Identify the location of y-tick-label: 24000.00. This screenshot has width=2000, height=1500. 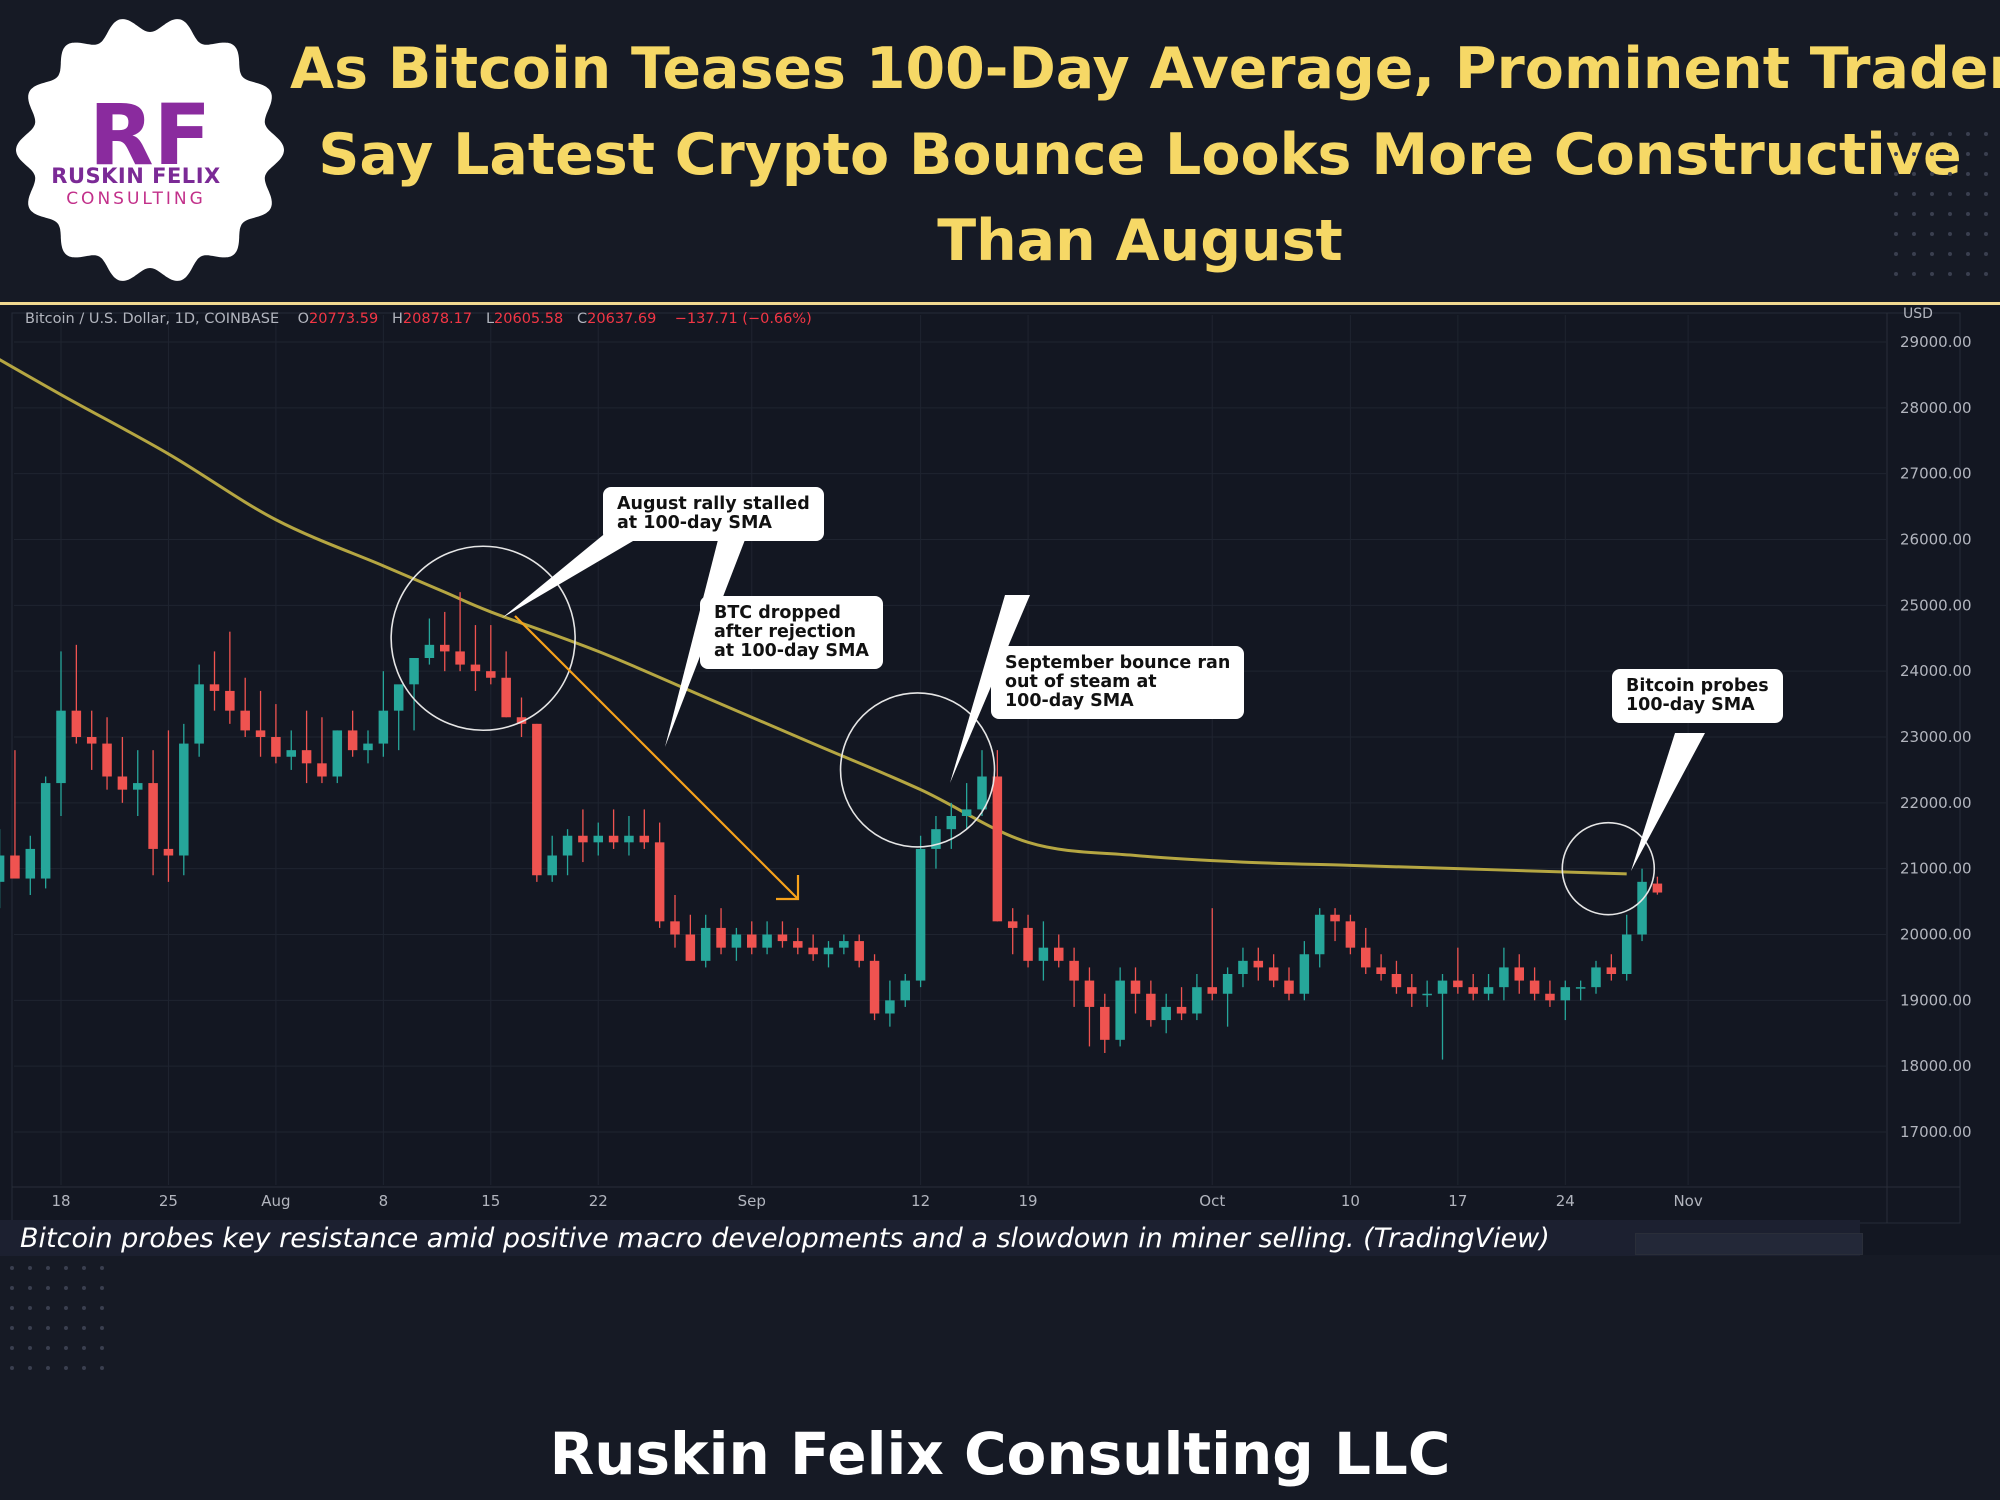
(1936, 671).